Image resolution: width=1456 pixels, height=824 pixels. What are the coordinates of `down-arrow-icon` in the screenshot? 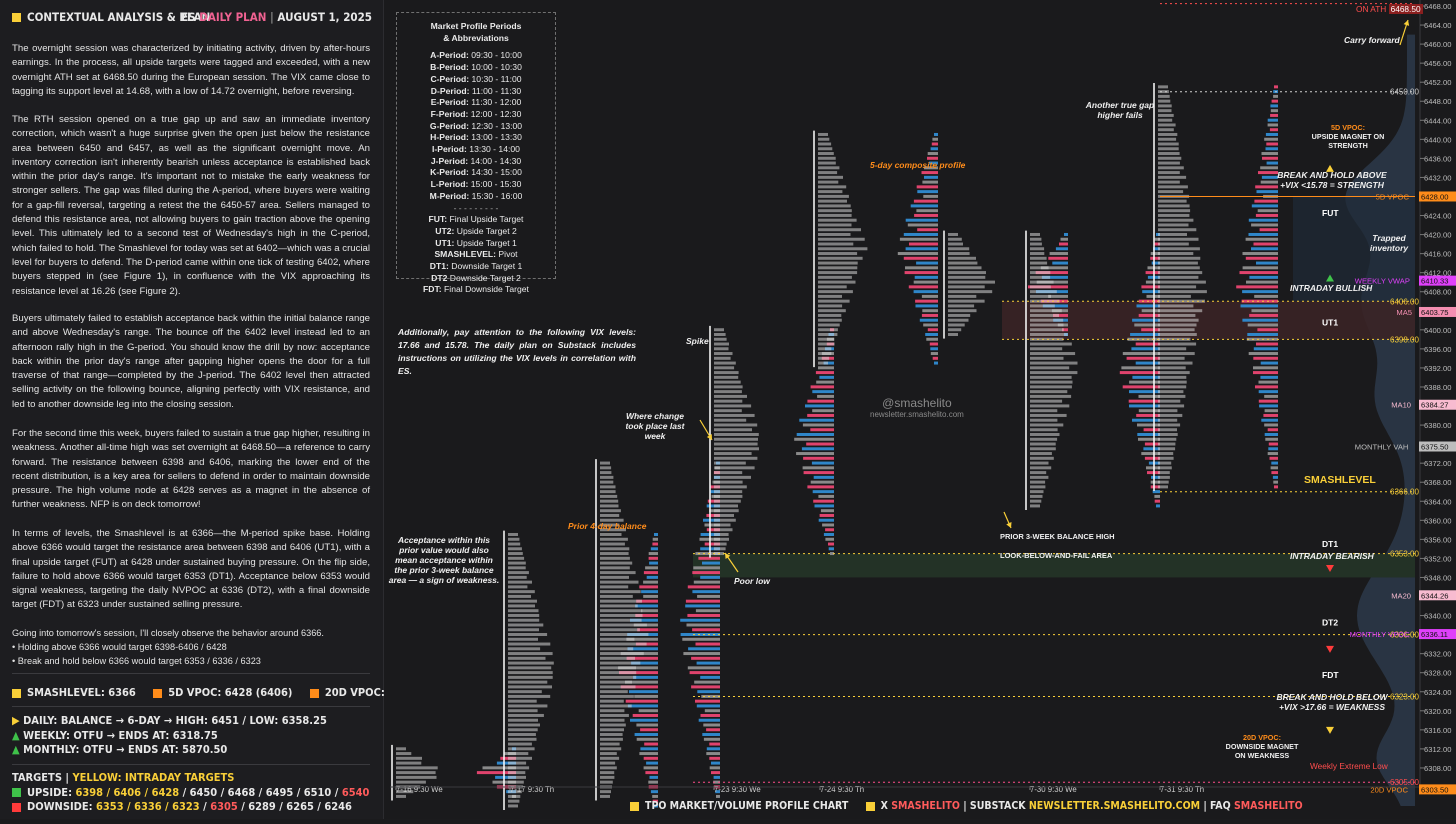 It's located at (1330, 730).